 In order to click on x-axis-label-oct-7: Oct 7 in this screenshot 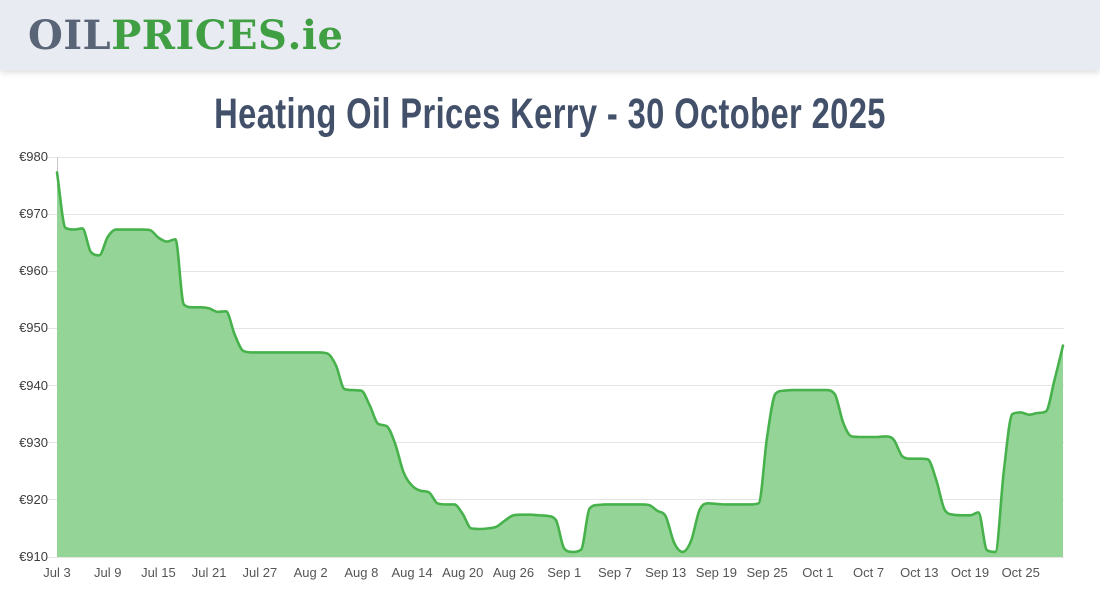, I will do `click(869, 572)`.